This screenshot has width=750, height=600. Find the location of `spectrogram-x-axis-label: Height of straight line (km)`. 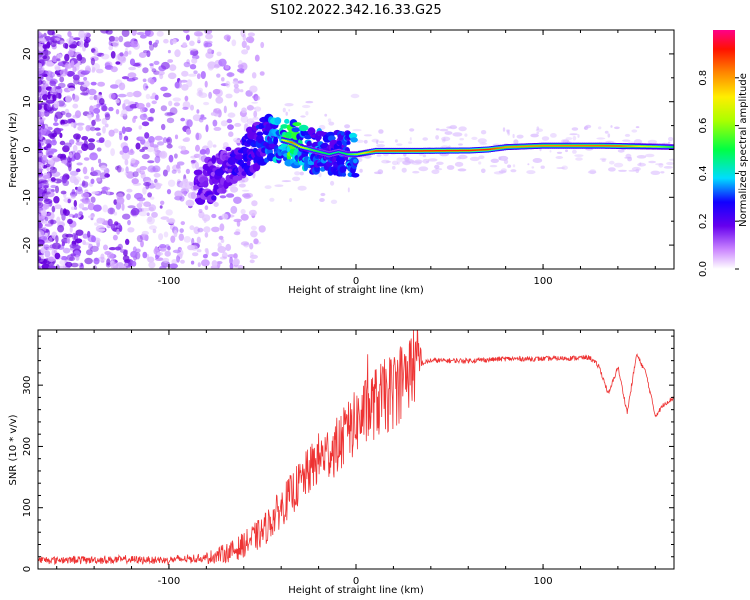

spectrogram-x-axis-label: Height of straight line (km) is located at coordinates (356, 290).